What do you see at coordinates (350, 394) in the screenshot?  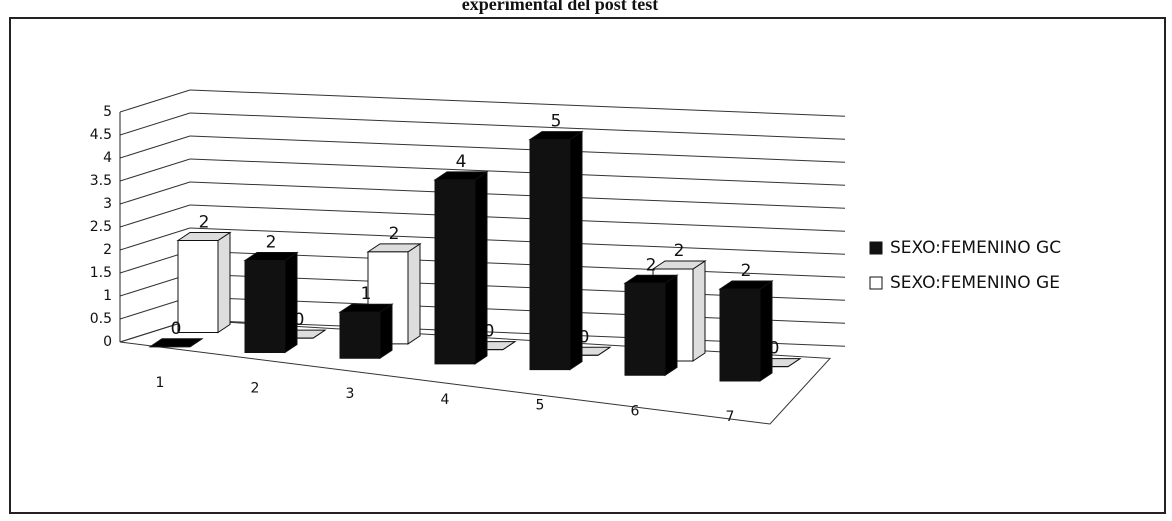 I see `x-tick-label: 3` at bounding box center [350, 394].